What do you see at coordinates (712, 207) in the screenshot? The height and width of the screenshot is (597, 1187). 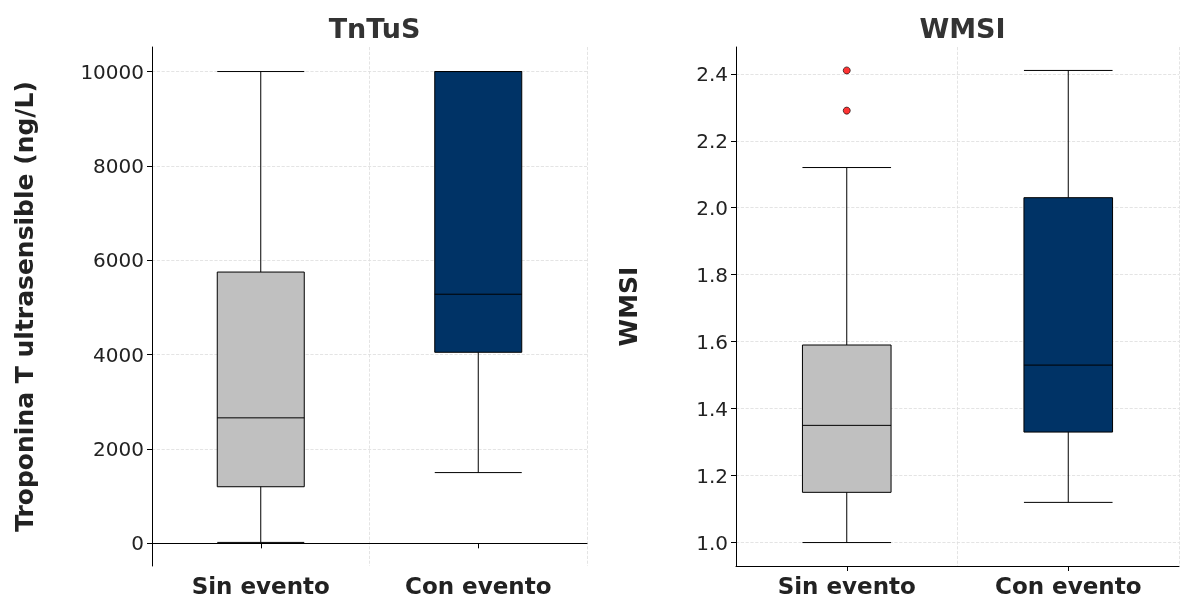 I see `y-tick-label: 2.0` at bounding box center [712, 207].